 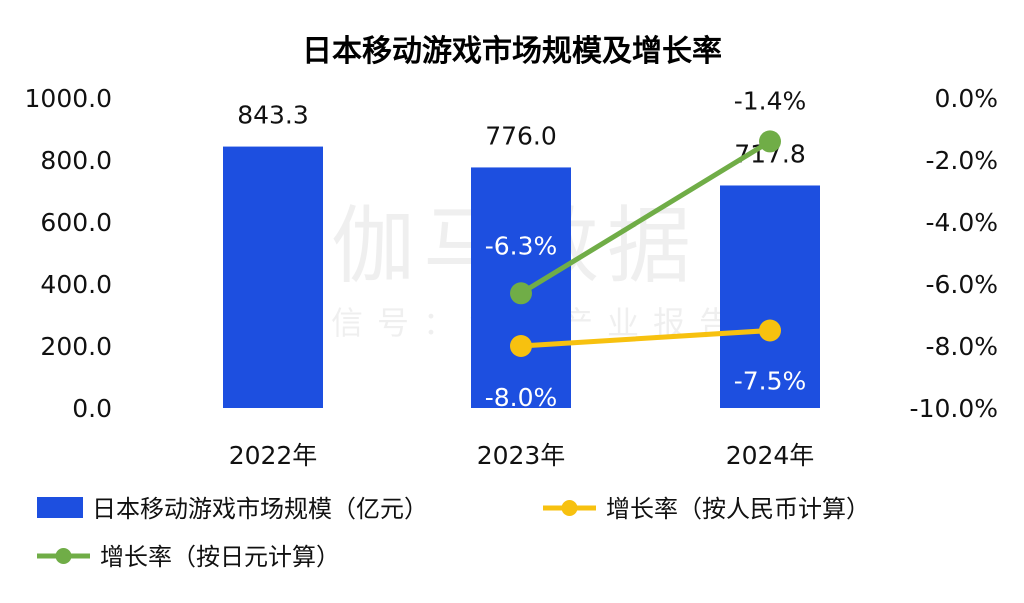 What do you see at coordinates (512, 51) in the screenshot?
I see `chart-title: 日本移动游戏市场规模及增长率` at bounding box center [512, 51].